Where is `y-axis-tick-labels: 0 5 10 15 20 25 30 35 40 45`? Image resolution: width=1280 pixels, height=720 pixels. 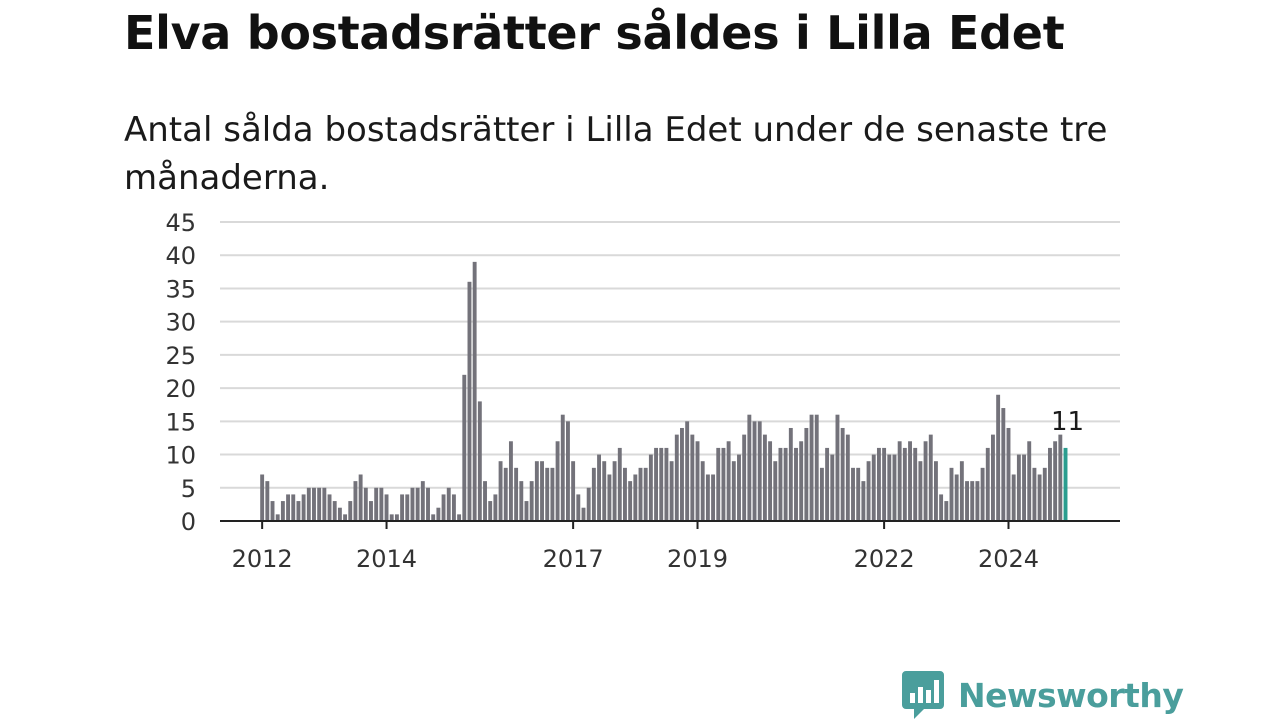
y-axis-tick-labels: 0 5 10 15 20 25 30 35 40 45 is located at coordinates (180, 372).